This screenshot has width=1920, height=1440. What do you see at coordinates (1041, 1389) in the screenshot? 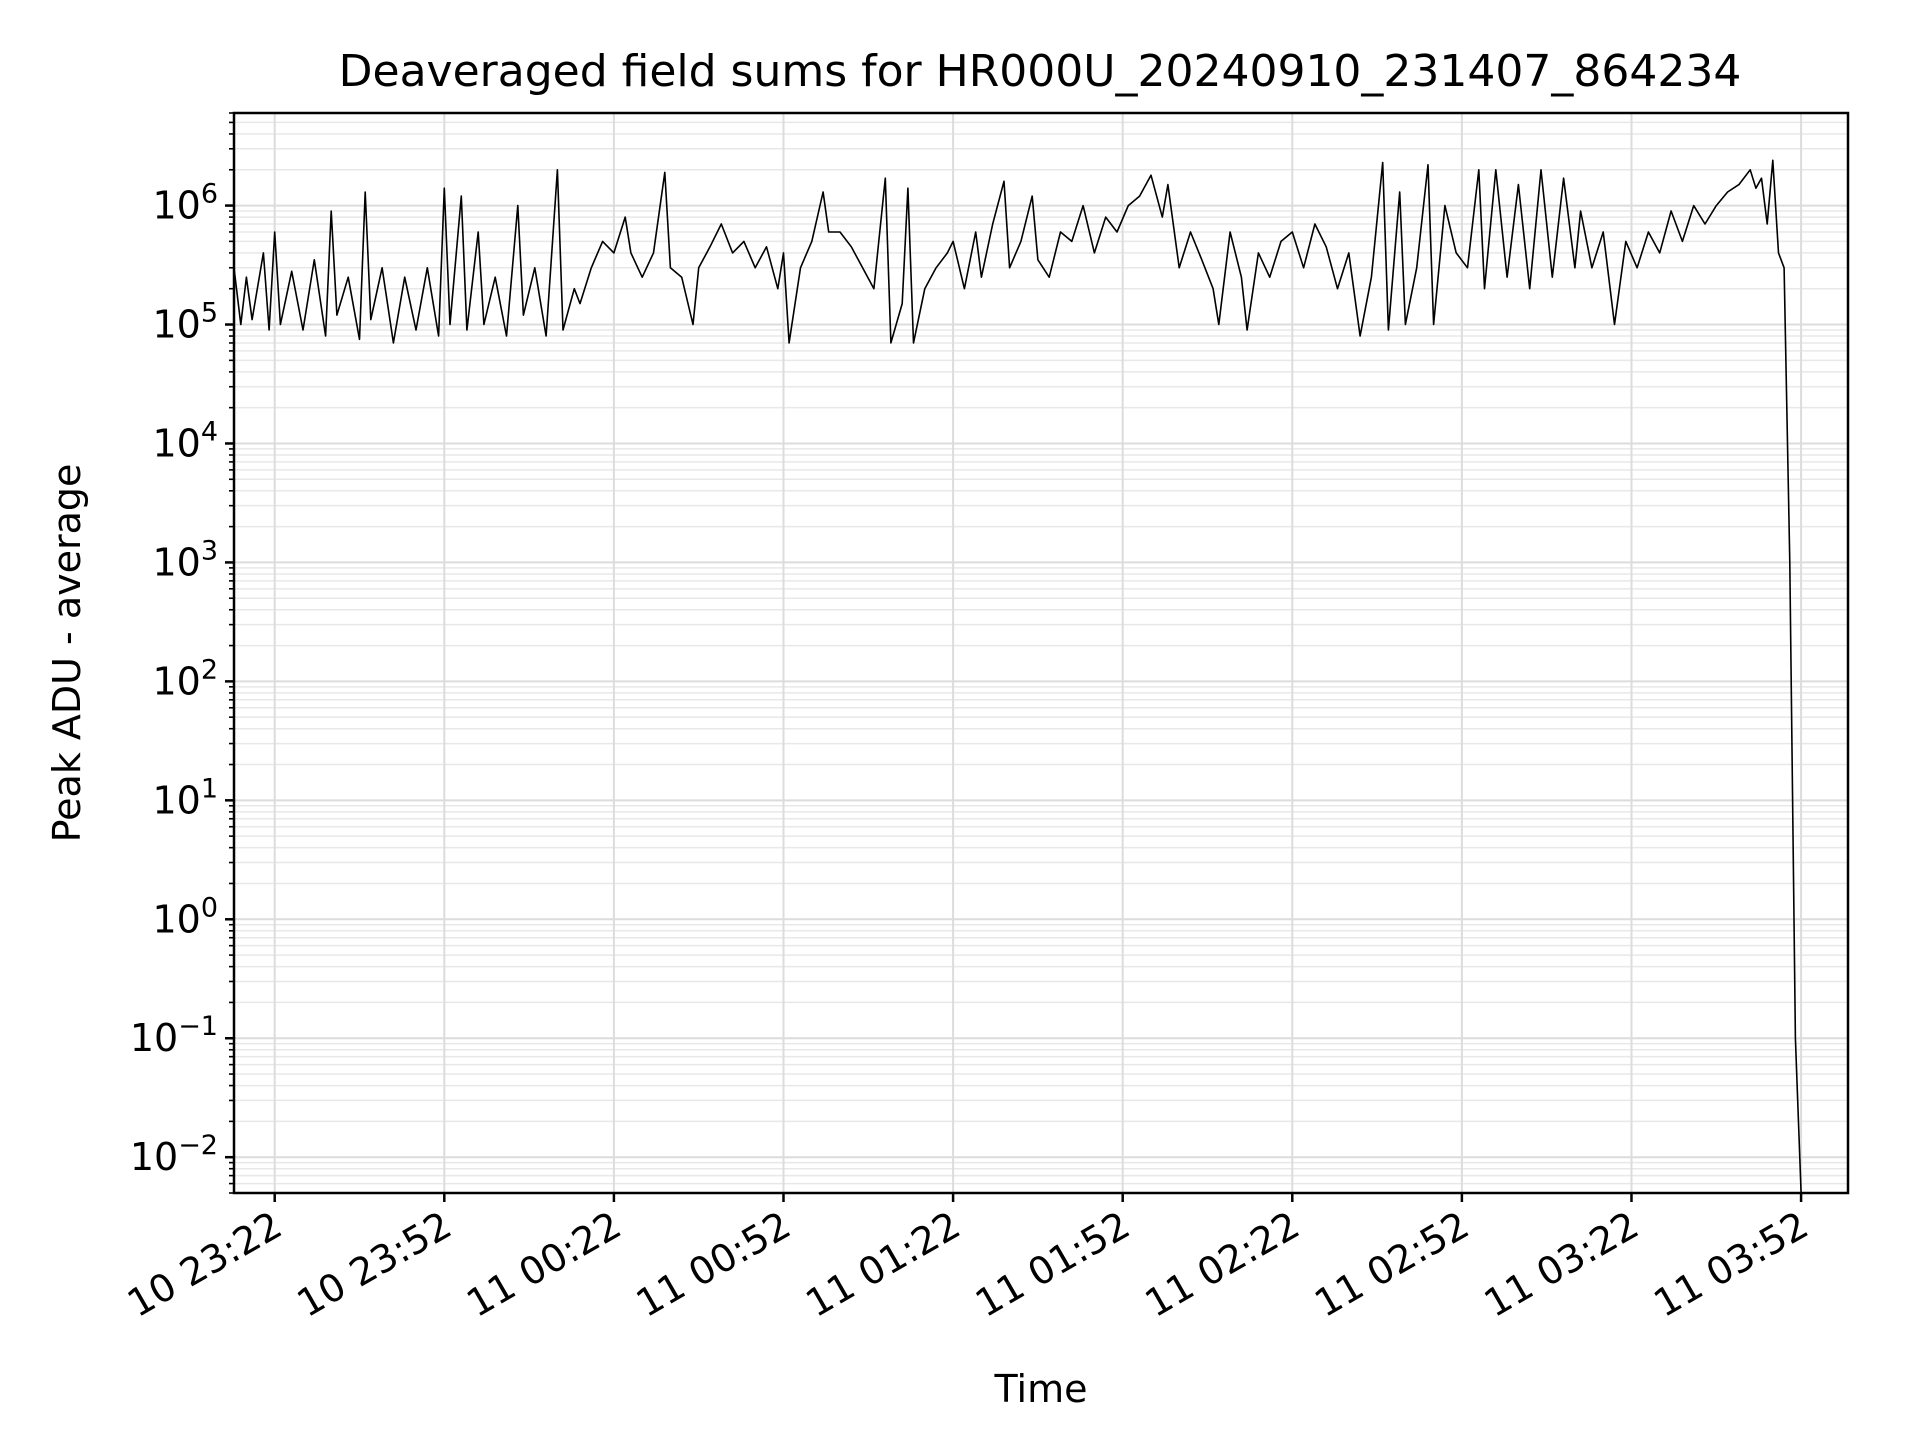
I see `x-axis-label: Time` at bounding box center [1041, 1389].